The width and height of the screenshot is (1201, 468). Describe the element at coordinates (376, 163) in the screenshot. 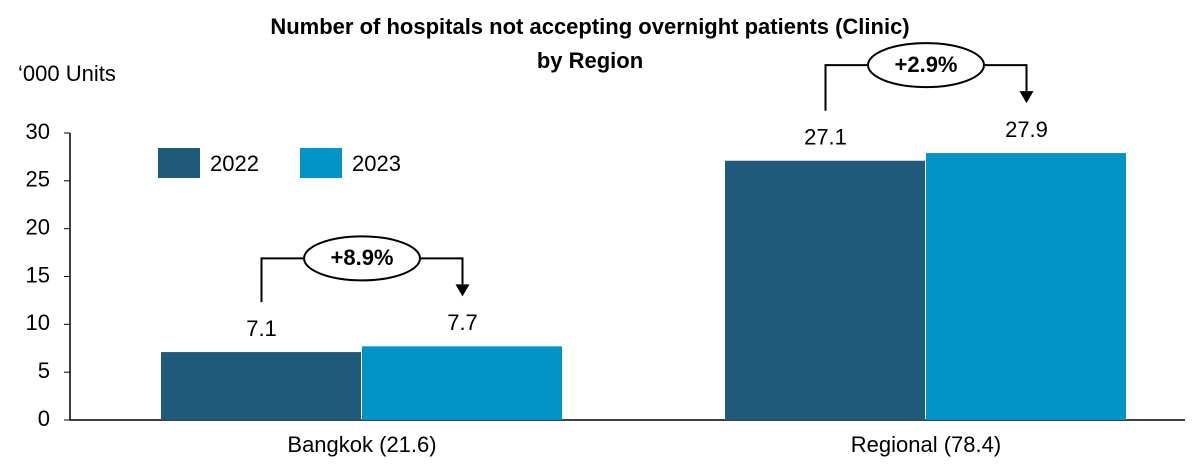

I see `legend-label: 2023` at that location.